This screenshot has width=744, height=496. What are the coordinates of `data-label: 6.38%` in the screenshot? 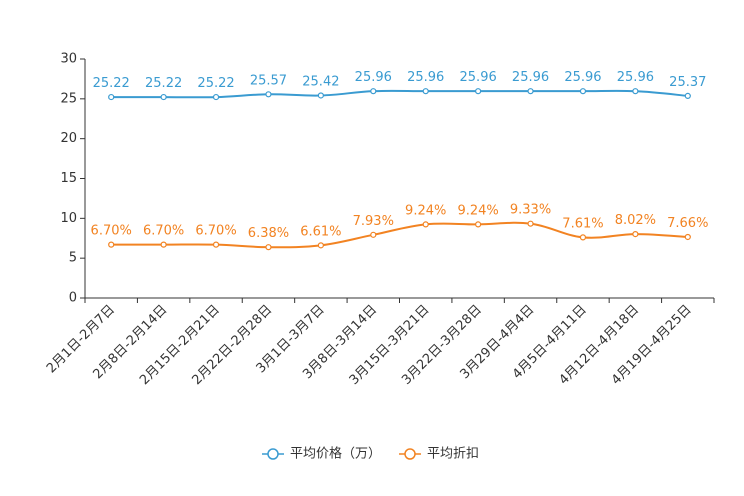 It's located at (268, 233).